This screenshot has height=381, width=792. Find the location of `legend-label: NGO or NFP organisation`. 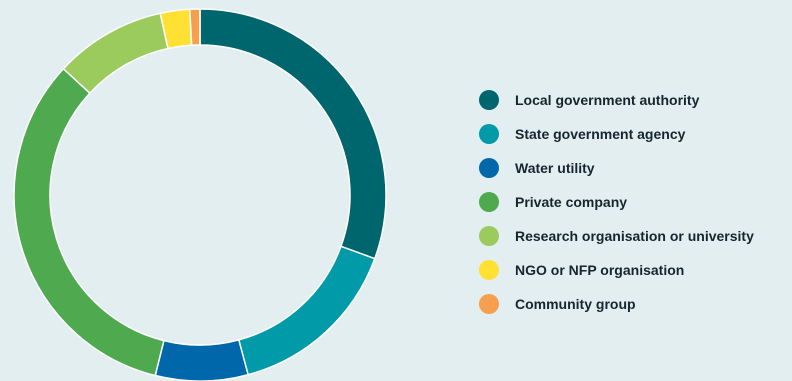

legend-label: NGO or NFP organisation is located at coordinates (599, 270).